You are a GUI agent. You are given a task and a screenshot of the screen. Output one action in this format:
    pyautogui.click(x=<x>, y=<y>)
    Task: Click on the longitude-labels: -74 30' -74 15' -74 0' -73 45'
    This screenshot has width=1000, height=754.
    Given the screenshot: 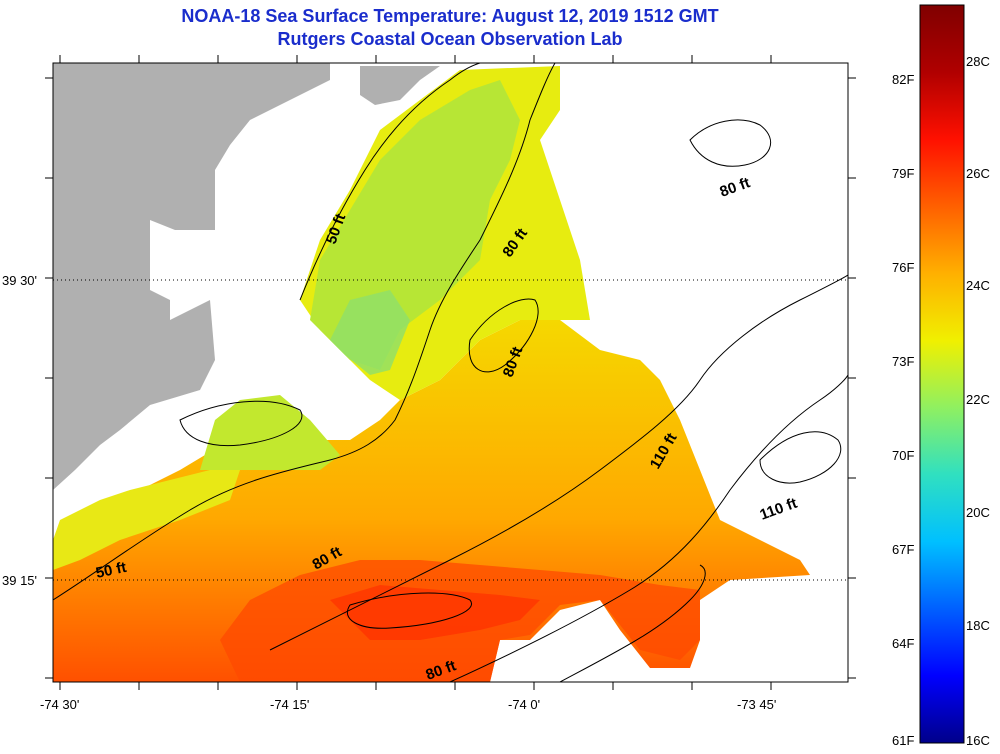 What is the action you would take?
    pyautogui.click(x=408, y=704)
    